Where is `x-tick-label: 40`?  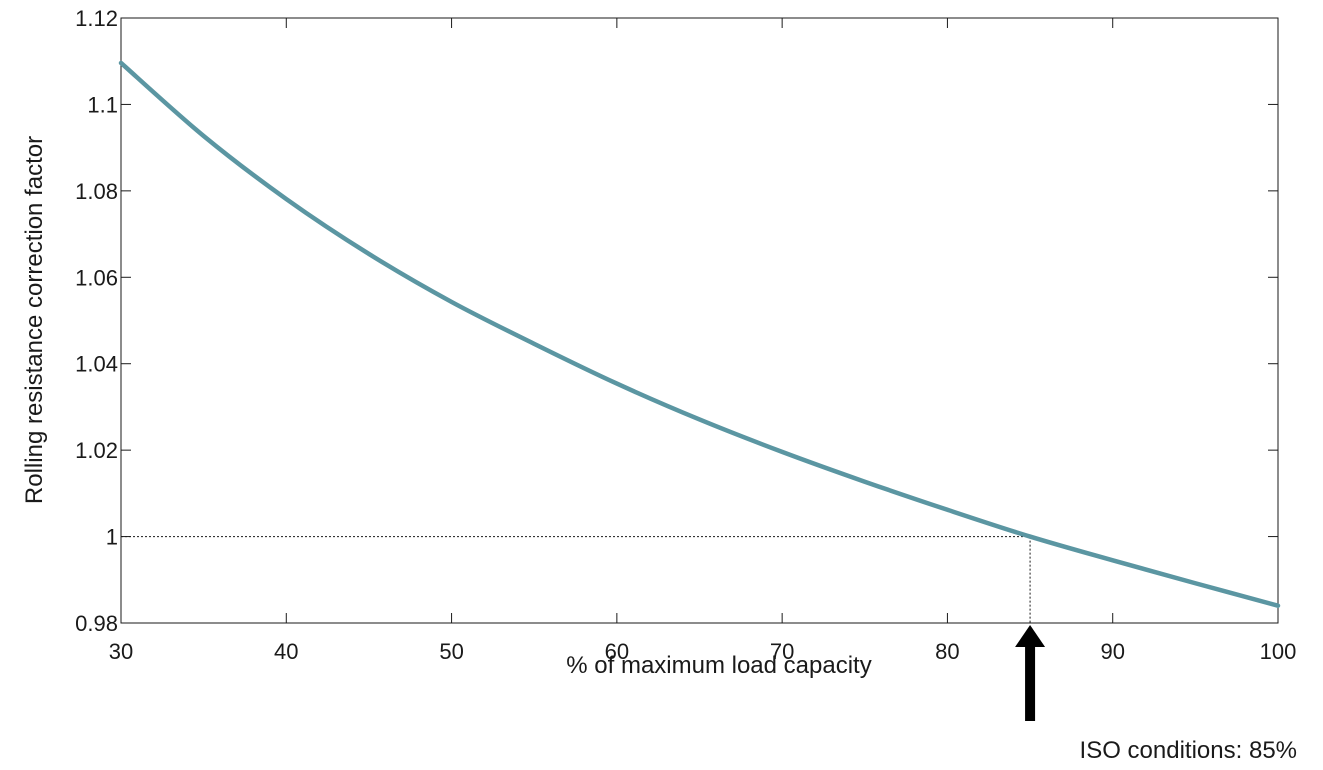
x-tick-label: 40 is located at coordinates (286, 651).